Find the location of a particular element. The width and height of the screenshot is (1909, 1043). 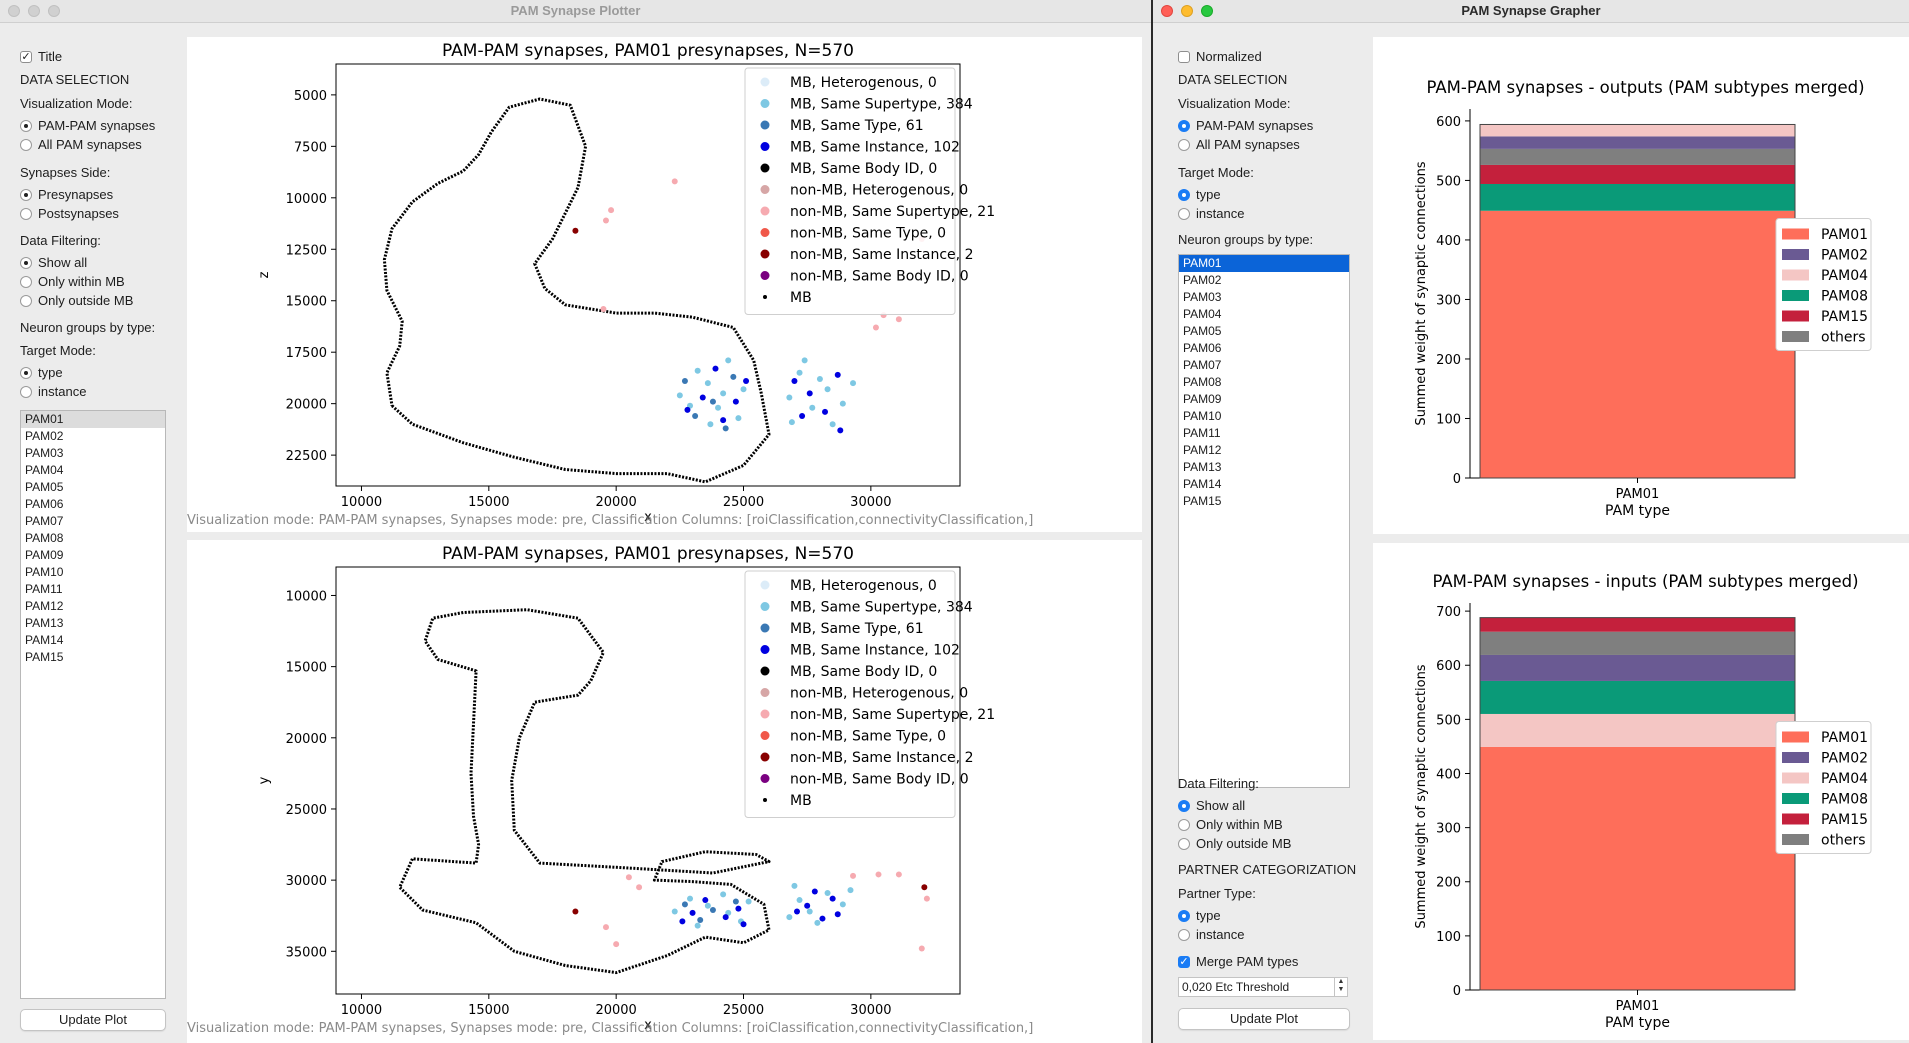

bar-segment-pam15 is located at coordinates (1637, 624).